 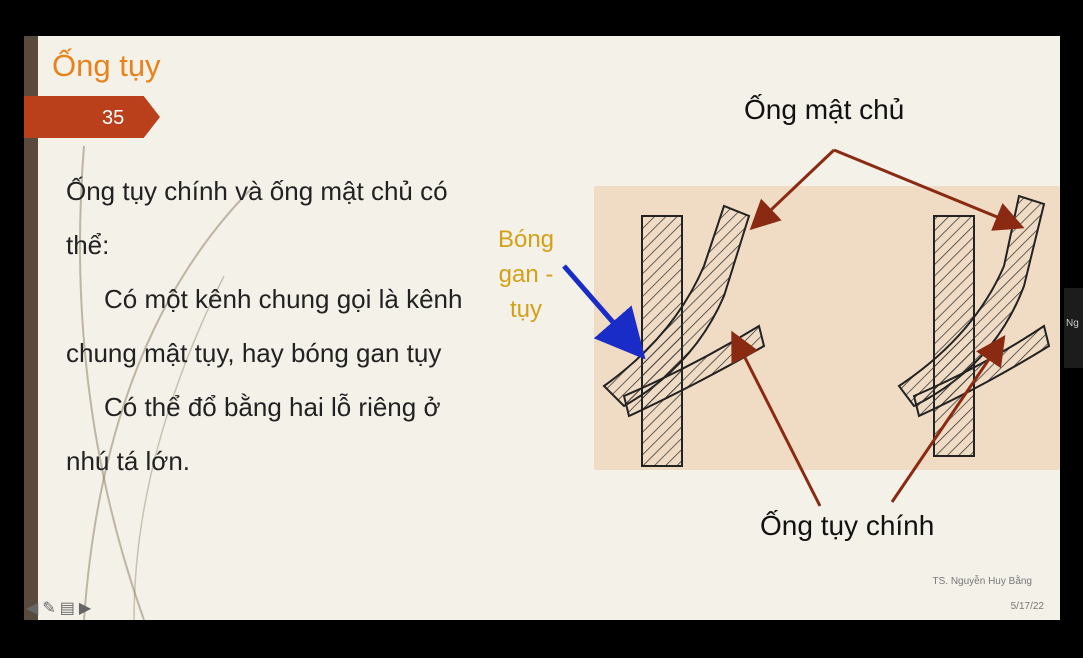 What do you see at coordinates (947, 421) in the screenshot?
I see `arrow-pancreatic-right` at bounding box center [947, 421].